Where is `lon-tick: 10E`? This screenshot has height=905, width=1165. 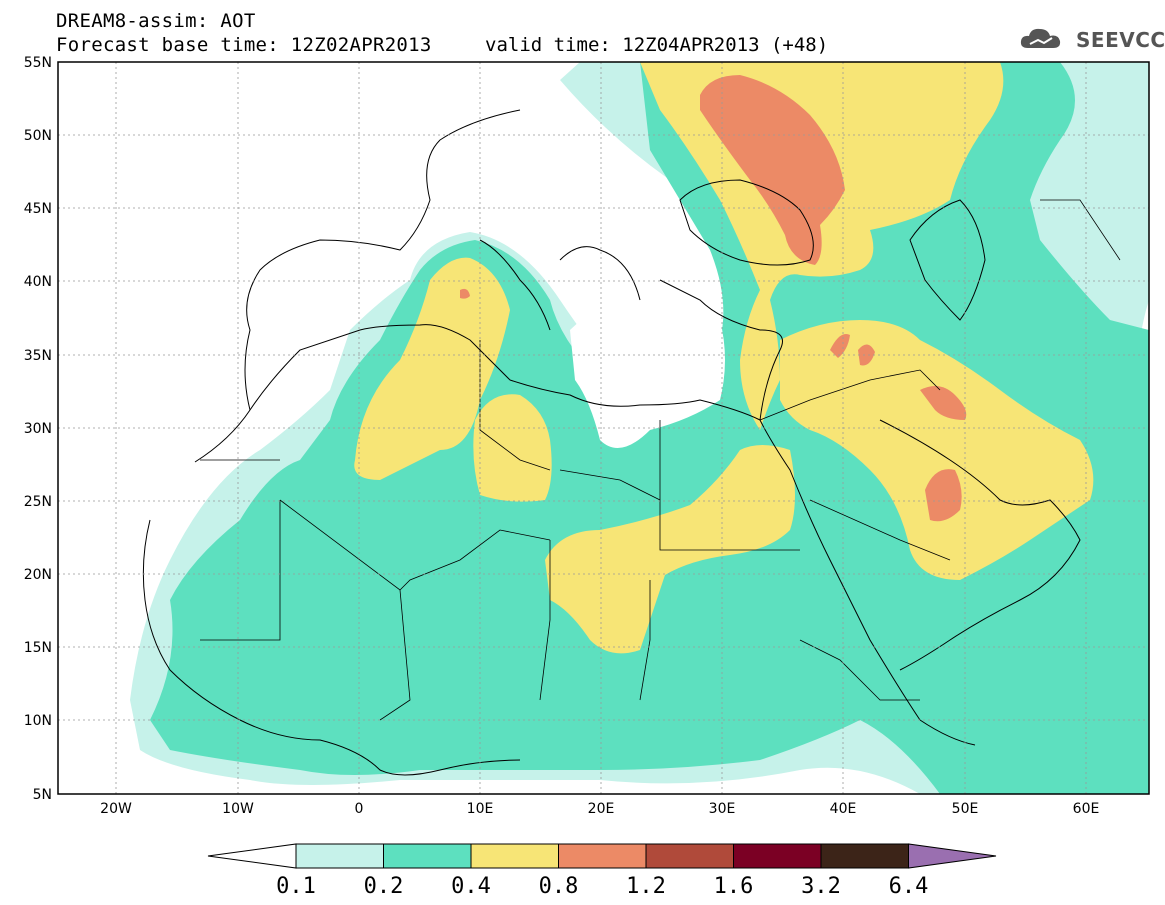
lon-tick: 10E is located at coordinates (480, 809).